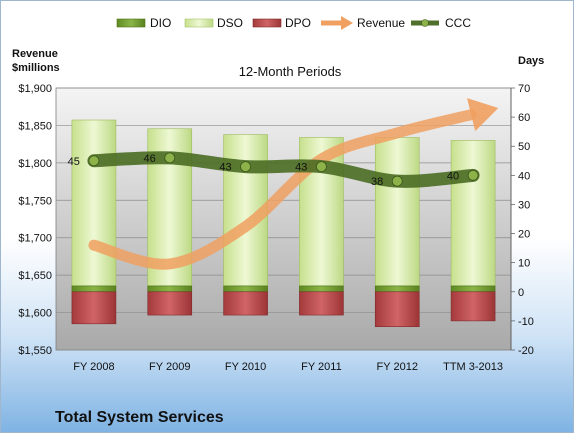  Describe the element at coordinates (74, 162) in the screenshot. I see `ccc-data-label: 45` at that location.